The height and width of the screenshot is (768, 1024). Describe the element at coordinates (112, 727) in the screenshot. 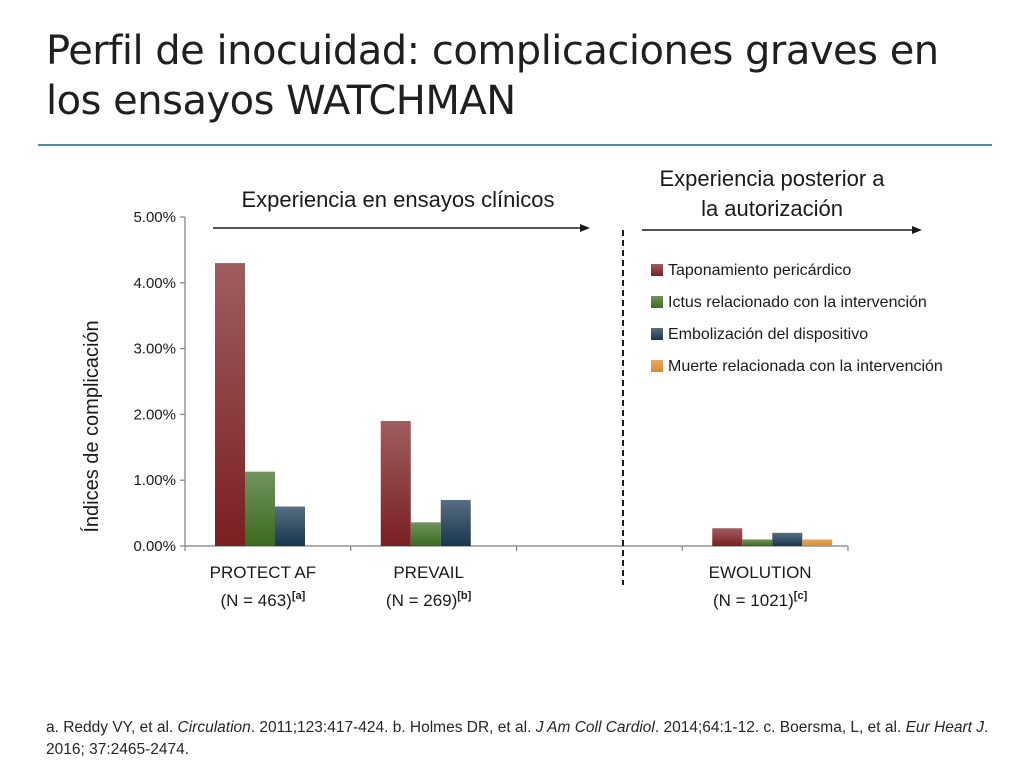

I see `ref-a-text: a. Reddy VY, et al.` at that location.